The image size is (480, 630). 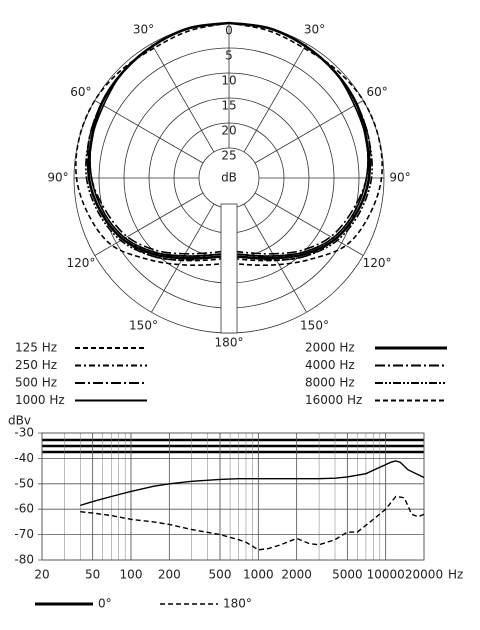 I want to click on y-tick-label: -60, so click(x=24, y=509).